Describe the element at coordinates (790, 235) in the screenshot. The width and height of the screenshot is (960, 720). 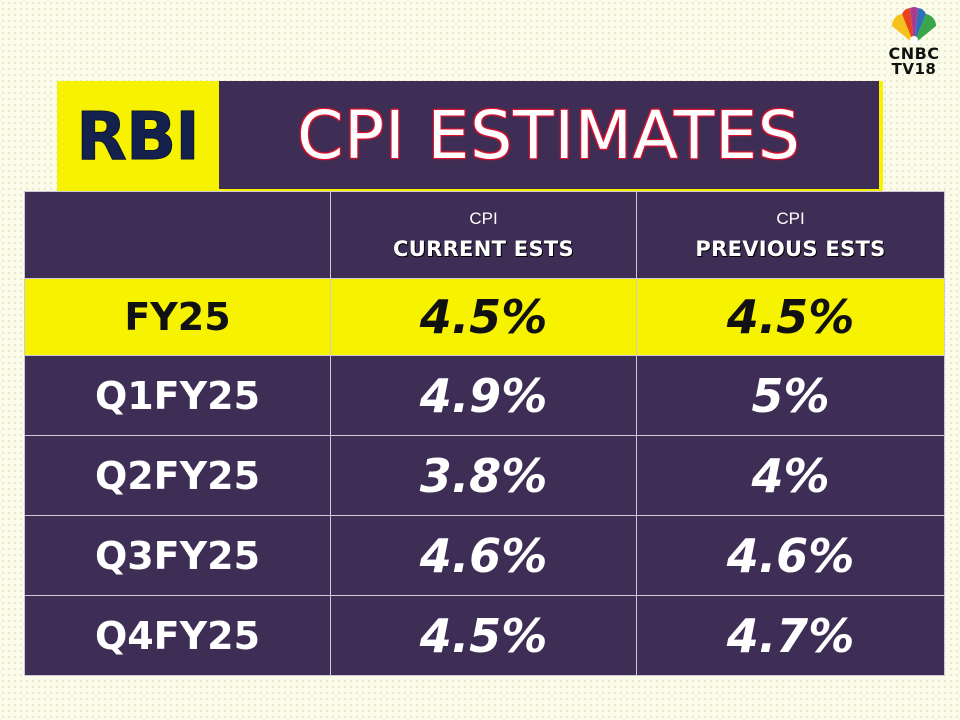
I see `header-cell-previous: CPI PREVIOUS ESTS` at that location.